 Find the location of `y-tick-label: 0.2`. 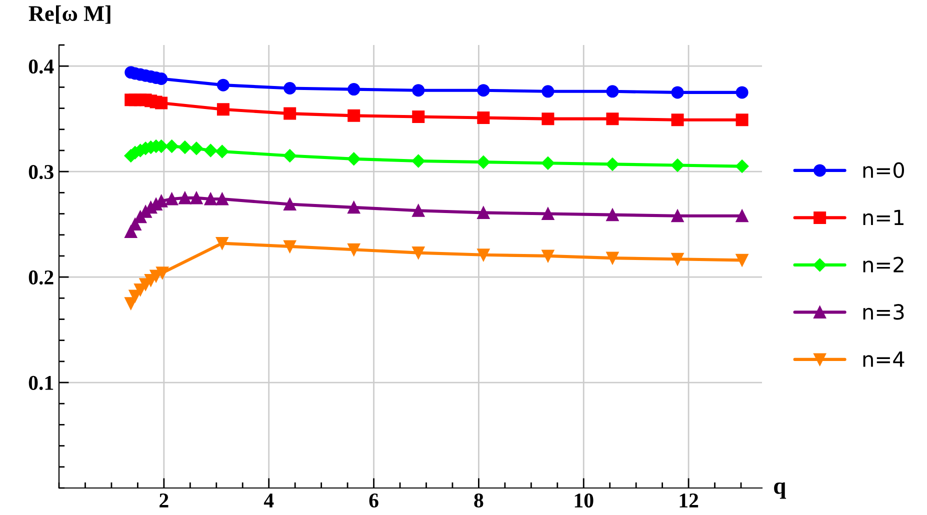

y-tick-label: 0.2 is located at coordinates (41, 277).